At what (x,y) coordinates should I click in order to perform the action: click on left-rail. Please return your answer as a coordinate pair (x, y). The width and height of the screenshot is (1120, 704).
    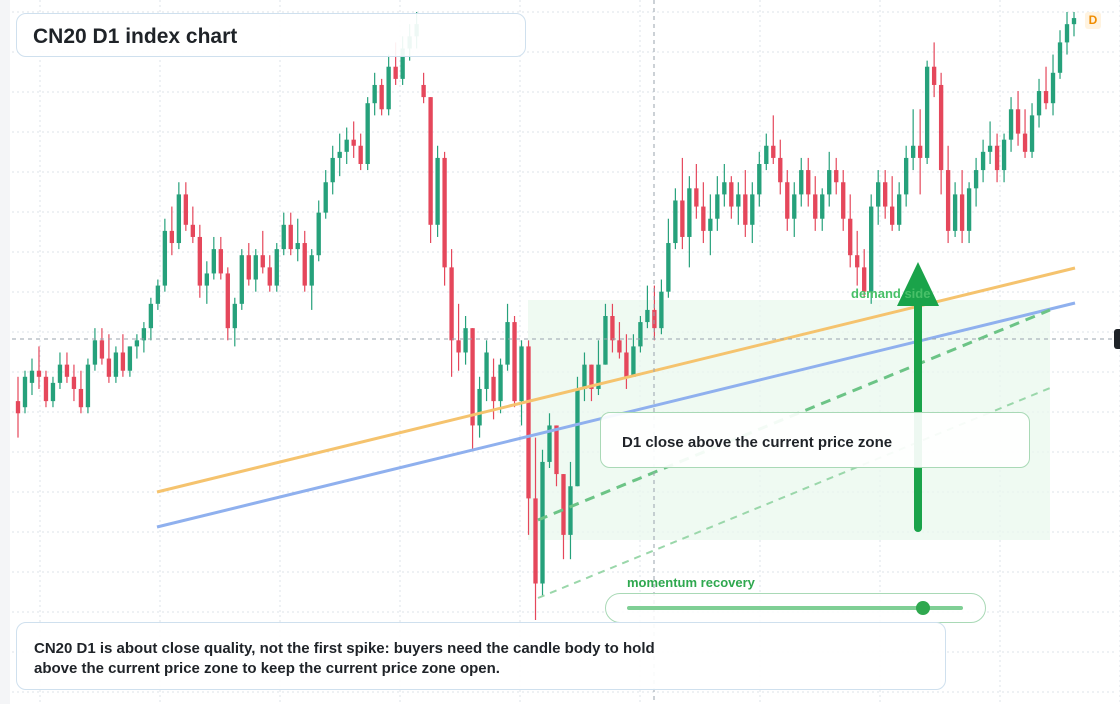
    Looking at the image, I should click on (5, 352).